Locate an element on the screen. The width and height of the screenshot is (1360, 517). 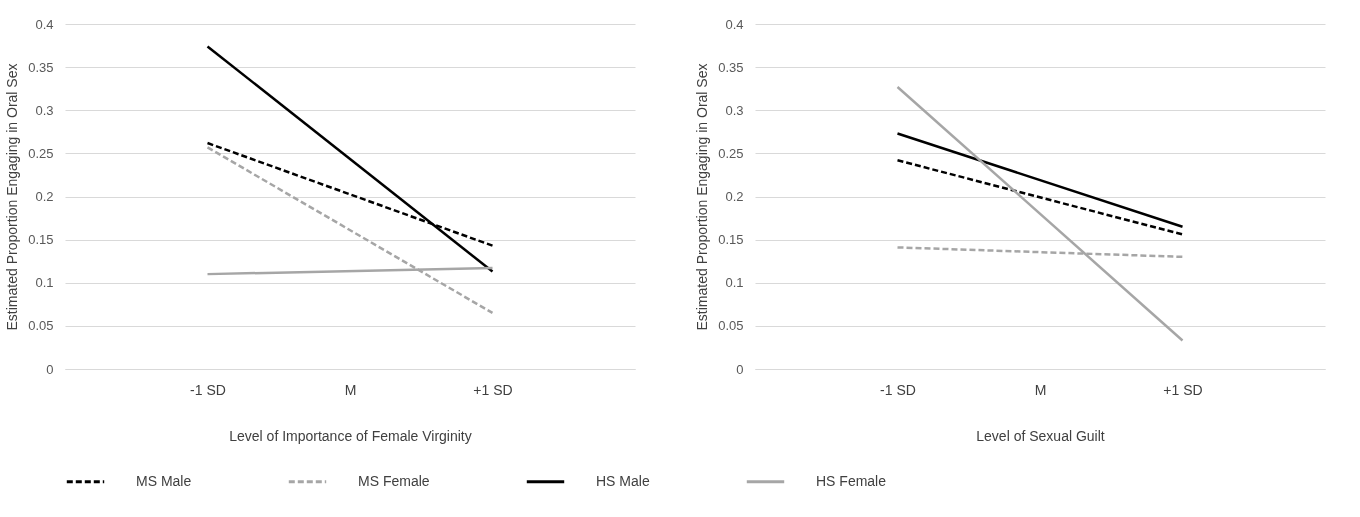
legend-label: MS Female is located at coordinates (394, 480).